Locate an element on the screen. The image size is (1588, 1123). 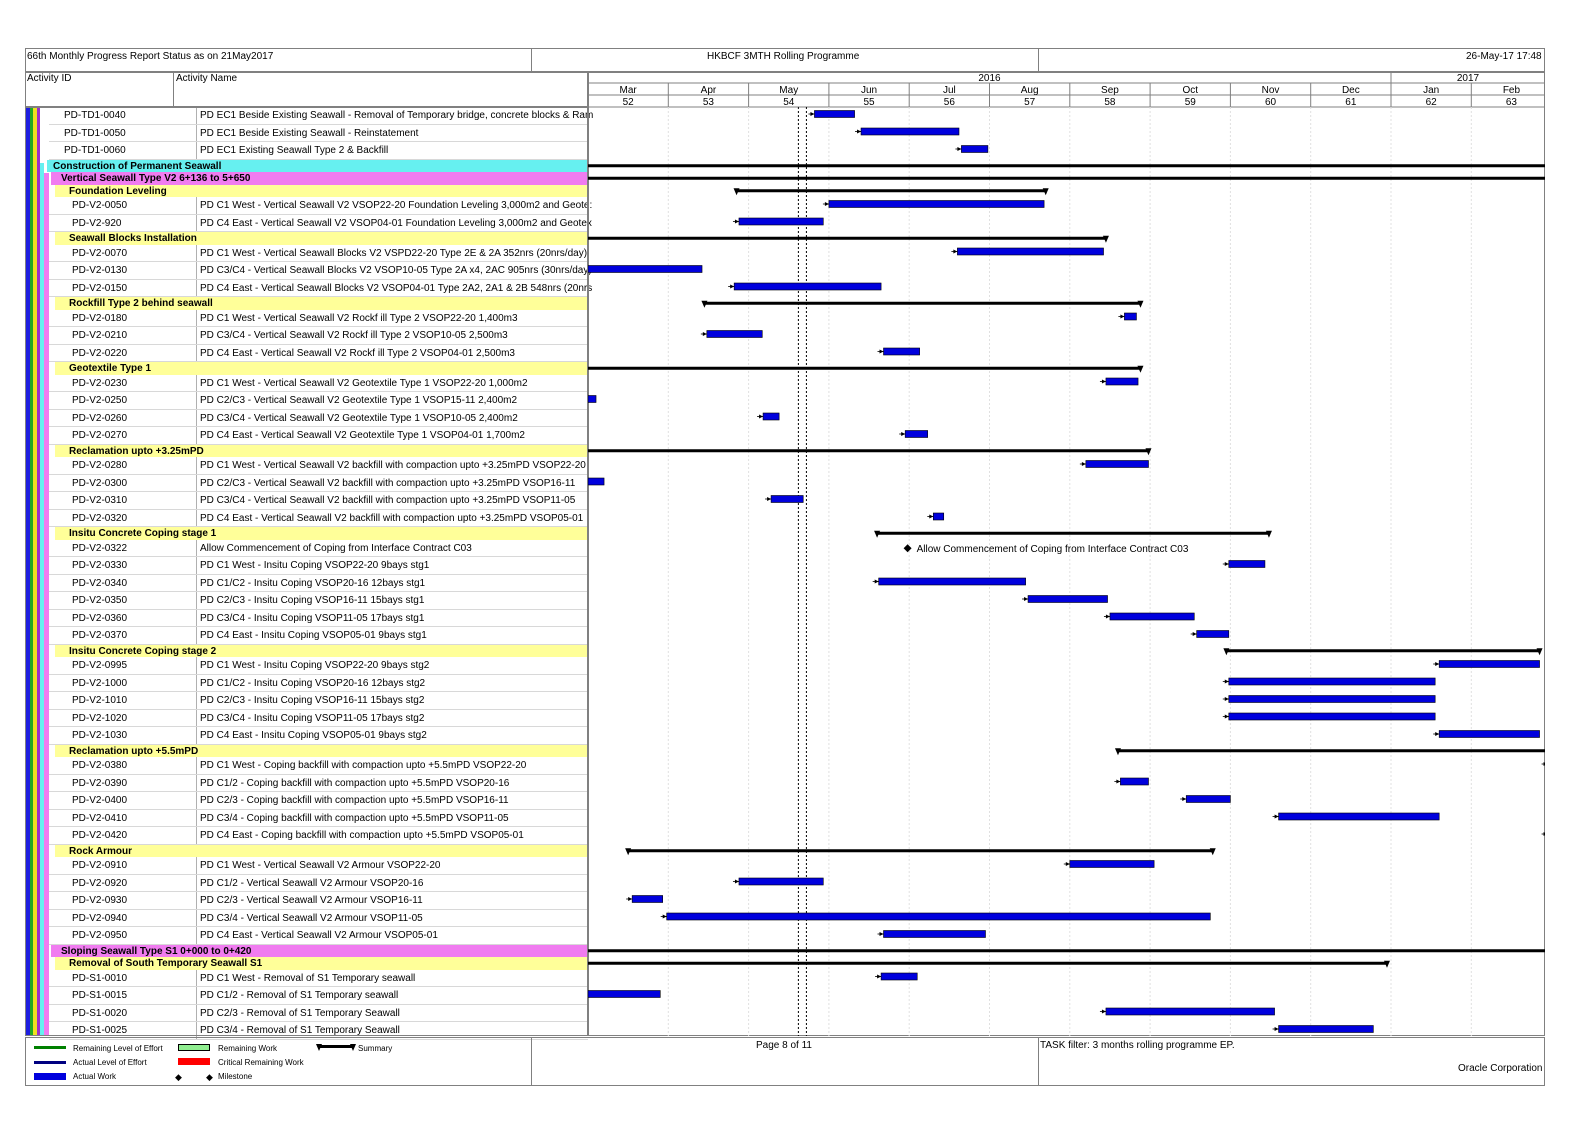
wbs-row: Seawall Blocks Installation is located at coordinates (321, 238).